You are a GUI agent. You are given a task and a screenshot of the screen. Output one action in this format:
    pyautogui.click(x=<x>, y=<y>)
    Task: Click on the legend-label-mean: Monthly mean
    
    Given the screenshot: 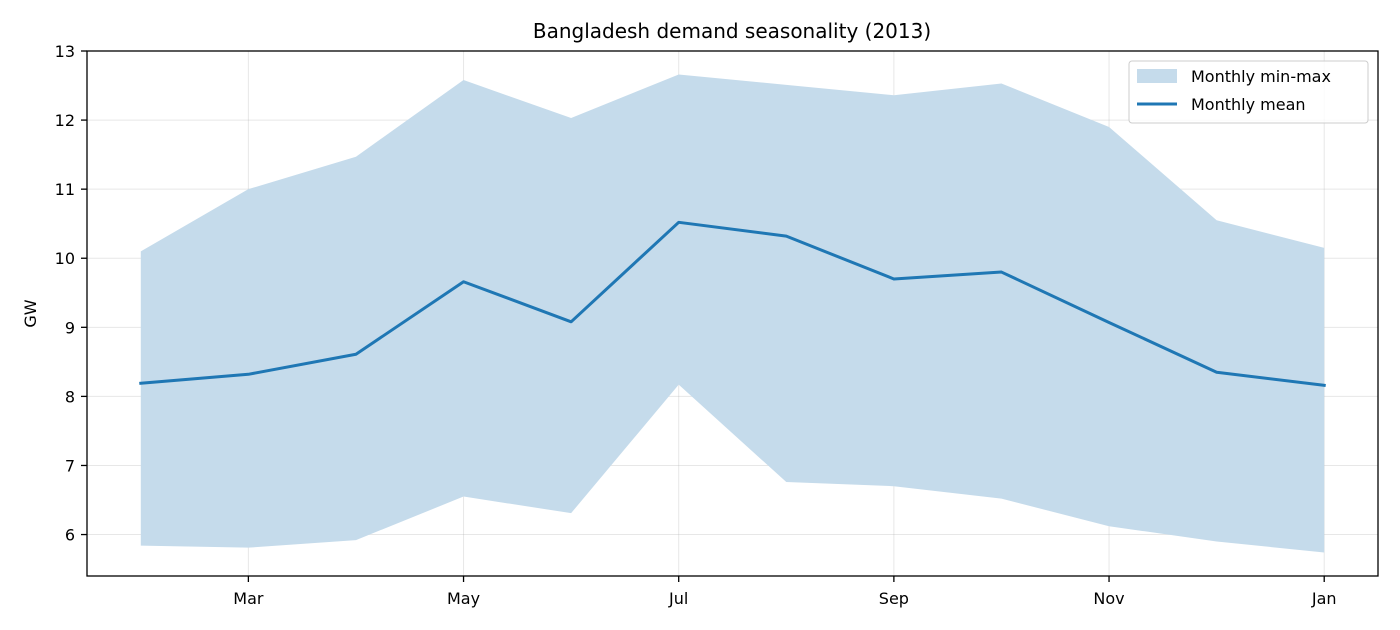 What is the action you would take?
    pyautogui.click(x=1248, y=104)
    